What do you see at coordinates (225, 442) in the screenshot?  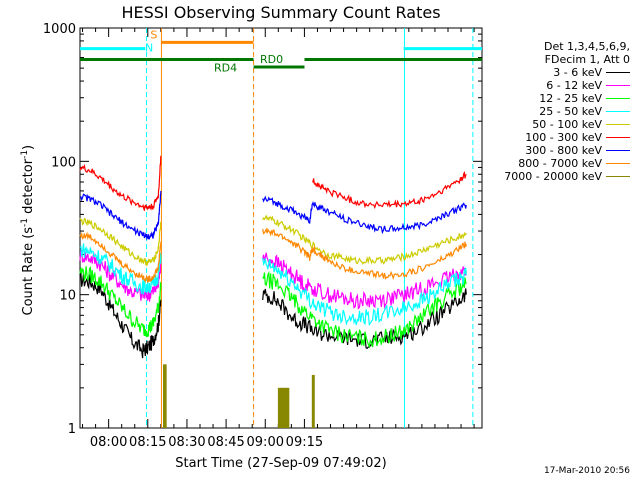 I see `x-tick-label: 08:45` at bounding box center [225, 442].